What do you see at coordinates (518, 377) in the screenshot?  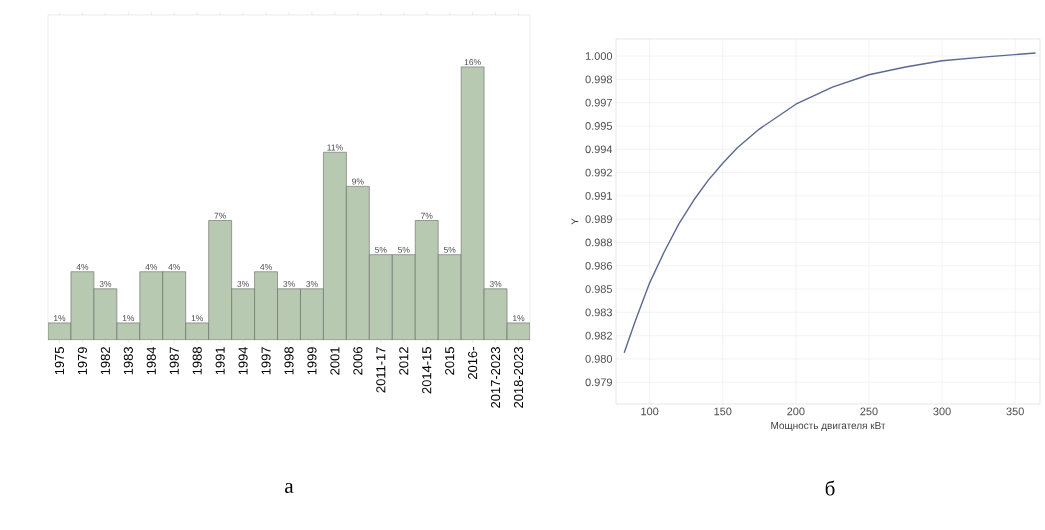 I see `x-tick-label: 2018-2023` at bounding box center [518, 377].